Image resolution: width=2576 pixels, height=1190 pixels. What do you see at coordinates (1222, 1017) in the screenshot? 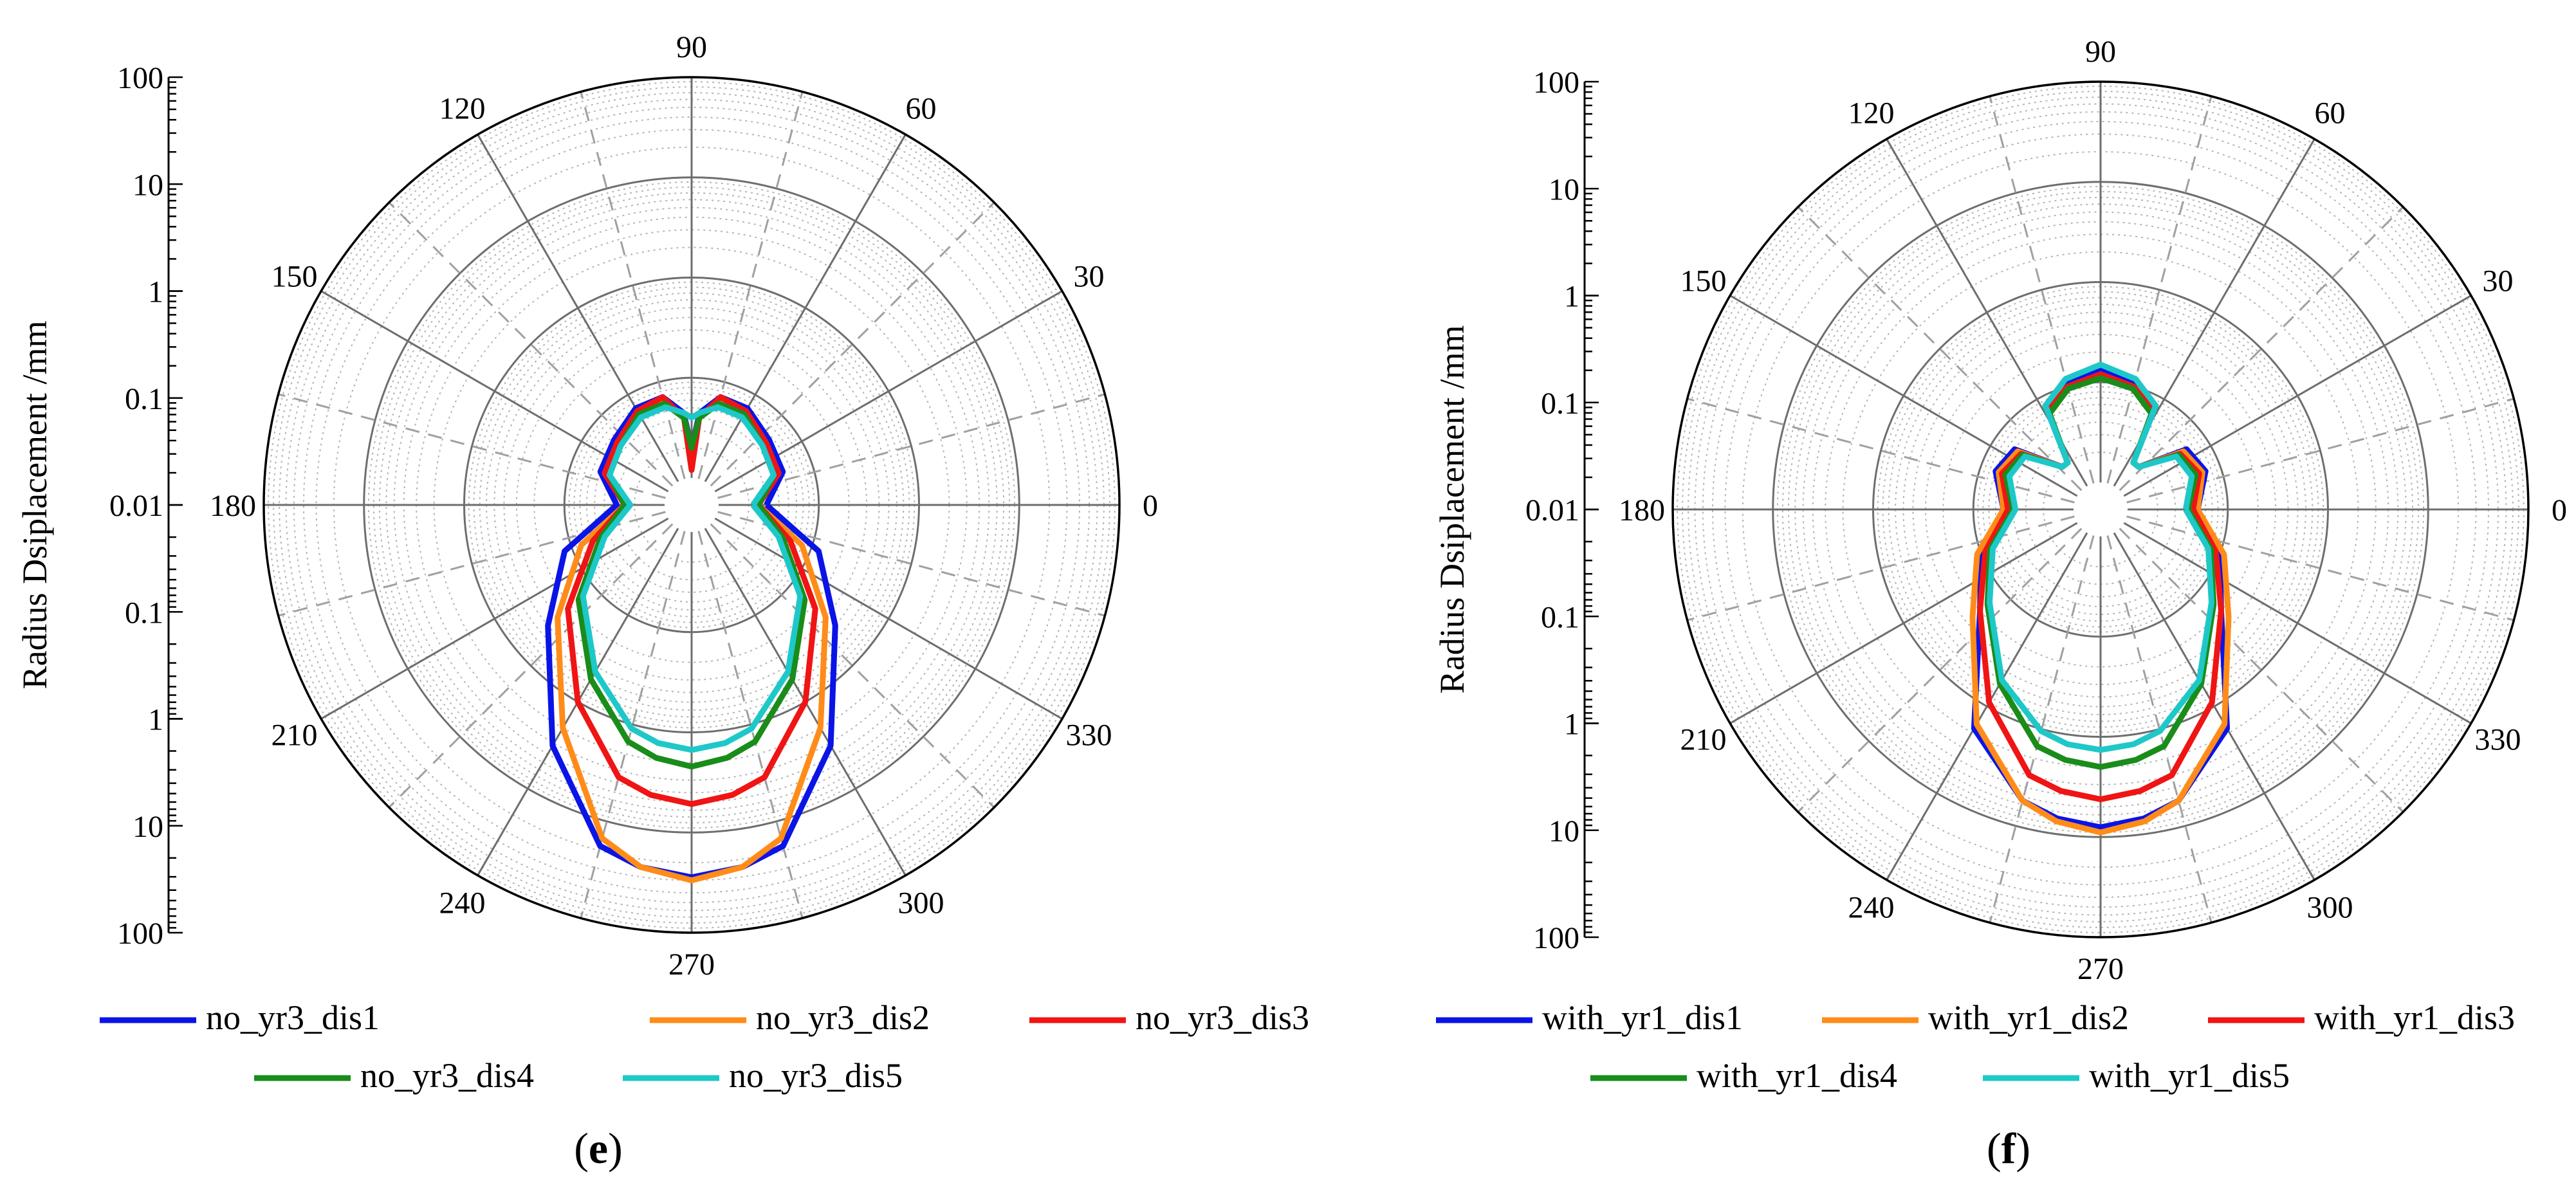
I see `legend-label-no_yr3_dis3: no_yr3_dis3` at bounding box center [1222, 1017].